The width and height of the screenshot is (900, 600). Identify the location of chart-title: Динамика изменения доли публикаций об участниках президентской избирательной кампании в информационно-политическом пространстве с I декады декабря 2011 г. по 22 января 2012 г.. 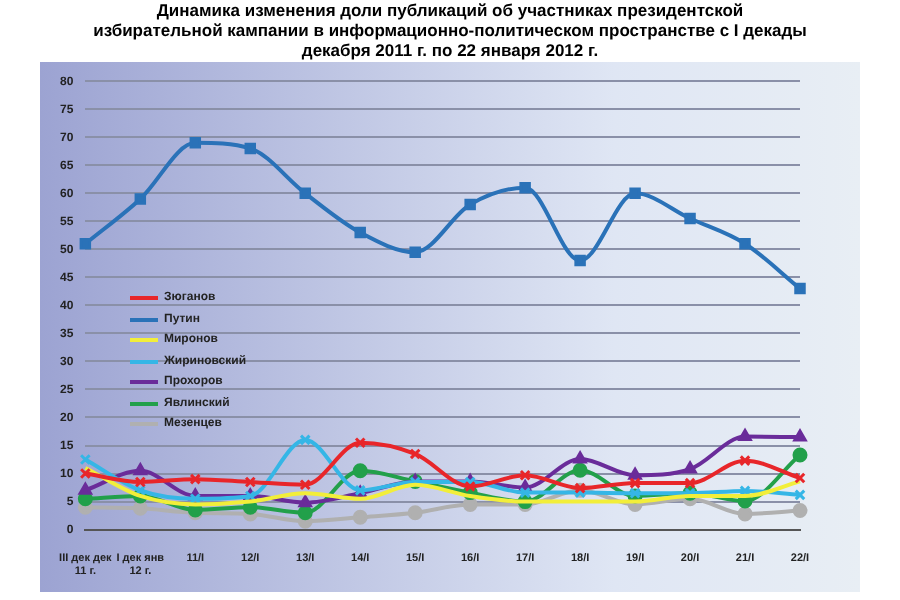
(450, 30).